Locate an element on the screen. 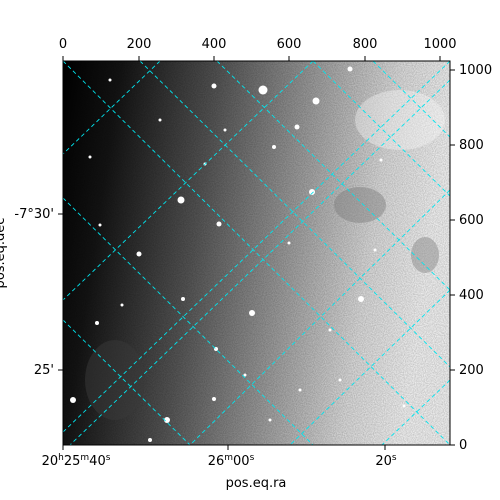 This screenshot has width=500, height=500. left-dec-axis is located at coordinates (60, 292).